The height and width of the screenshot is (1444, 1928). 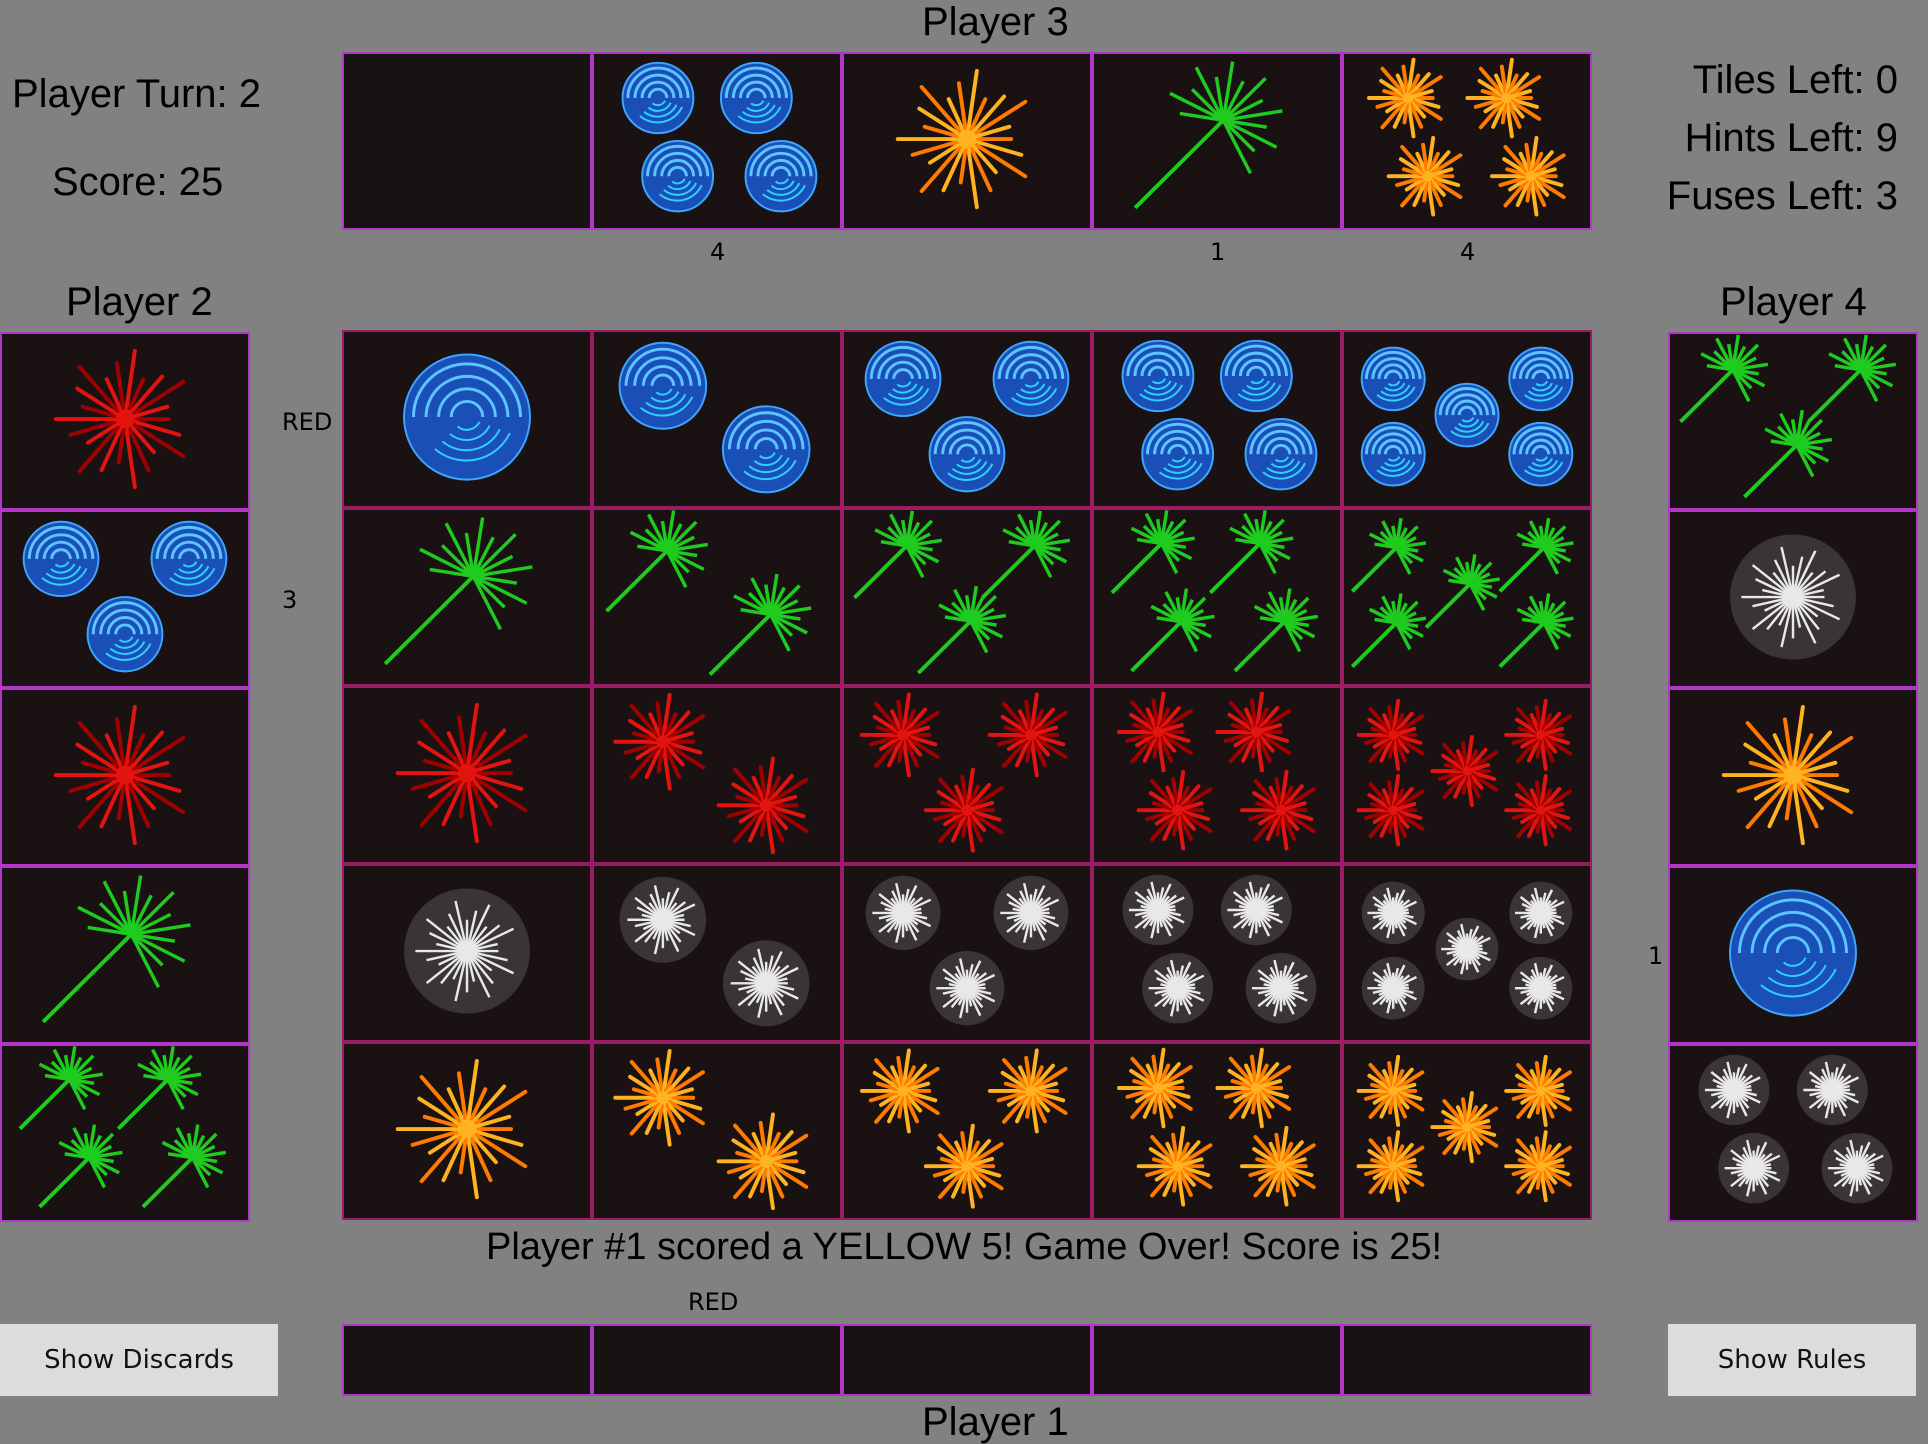 I want to click on show-discards-button: Show Discards, so click(x=139, y=1360).